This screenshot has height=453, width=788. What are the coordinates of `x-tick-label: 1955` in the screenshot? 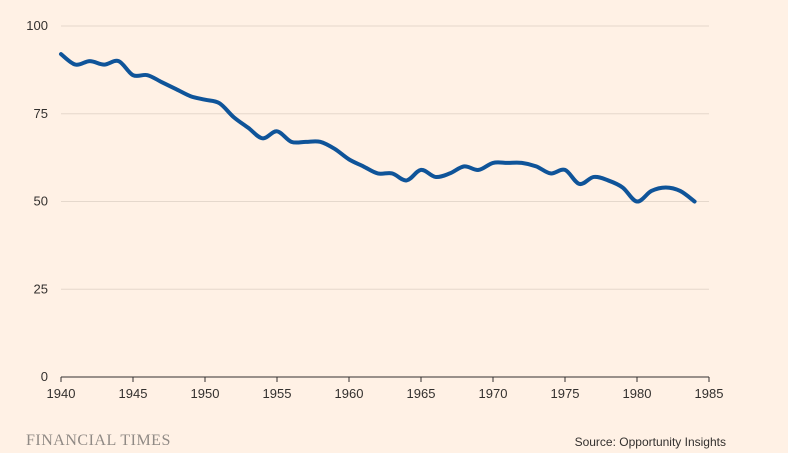 It's located at (277, 393).